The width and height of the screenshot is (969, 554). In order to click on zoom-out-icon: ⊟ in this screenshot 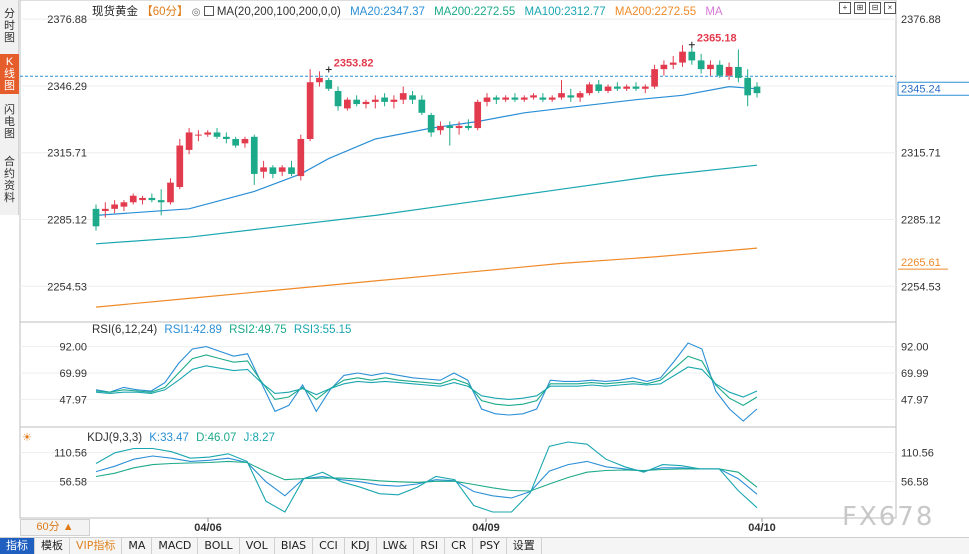, I will do `click(875, 8)`.